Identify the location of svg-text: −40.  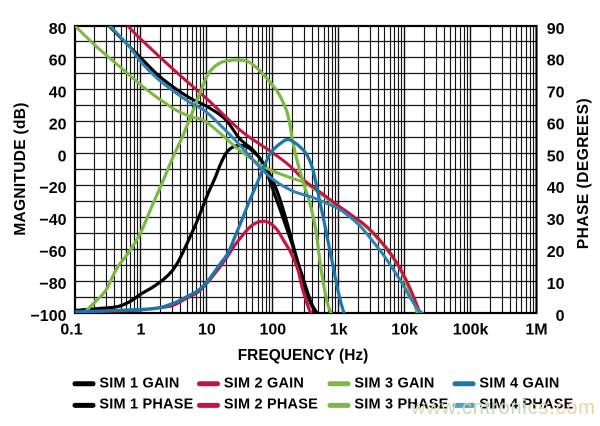
(52, 220).